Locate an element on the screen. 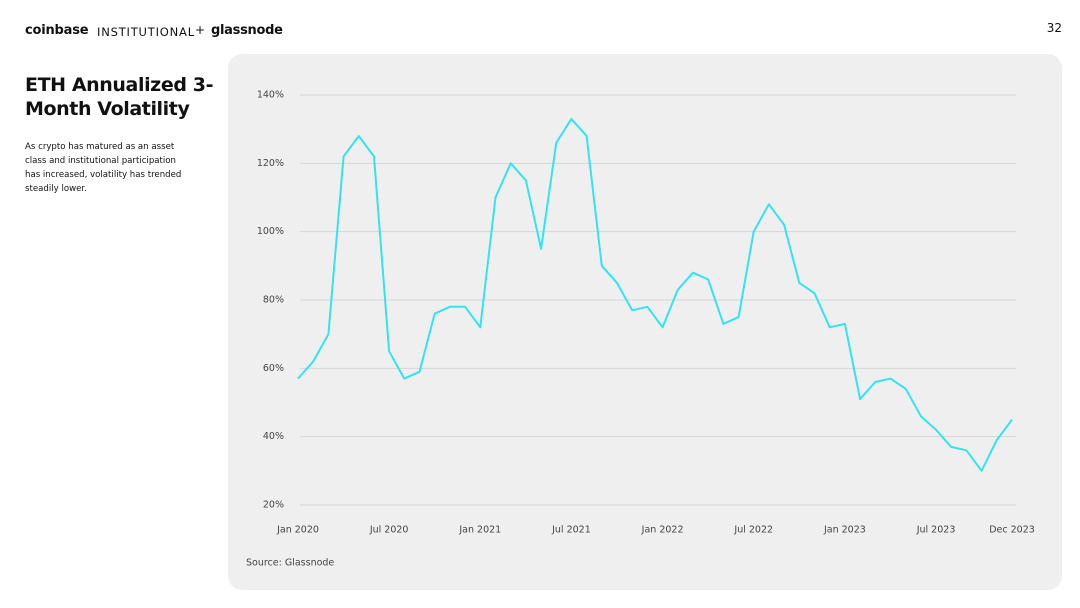  chart-title: ETH Annualized 3-Month Volatility is located at coordinates (119, 97).